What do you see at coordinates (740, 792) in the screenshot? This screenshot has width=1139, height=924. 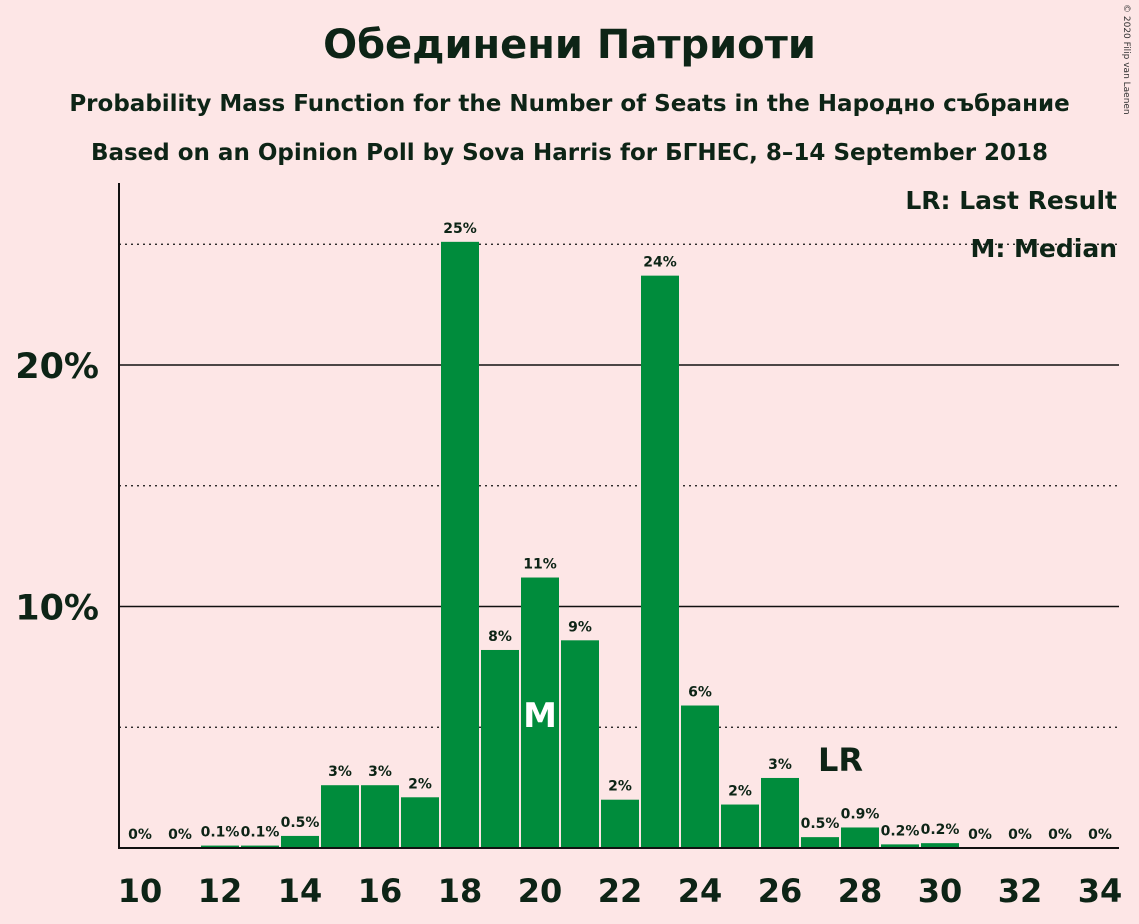 I see `data-label-25: 2%` at bounding box center [740, 792].